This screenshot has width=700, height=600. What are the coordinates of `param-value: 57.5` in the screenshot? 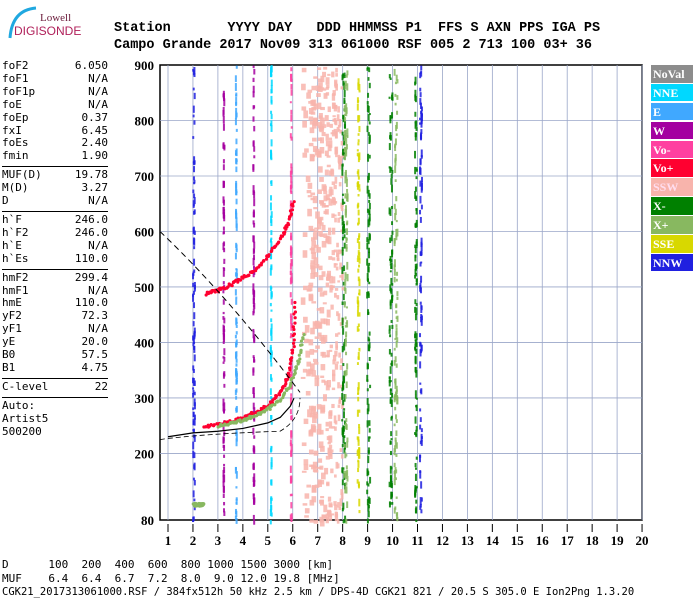 It's located at (95, 355).